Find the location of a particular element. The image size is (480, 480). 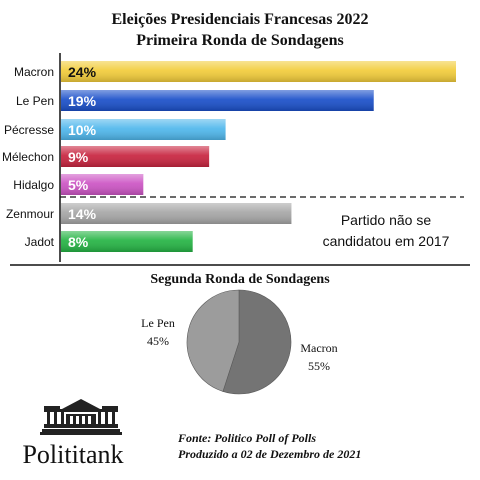

pie-title: Segunda Ronda de Sondagens is located at coordinates (240, 279).